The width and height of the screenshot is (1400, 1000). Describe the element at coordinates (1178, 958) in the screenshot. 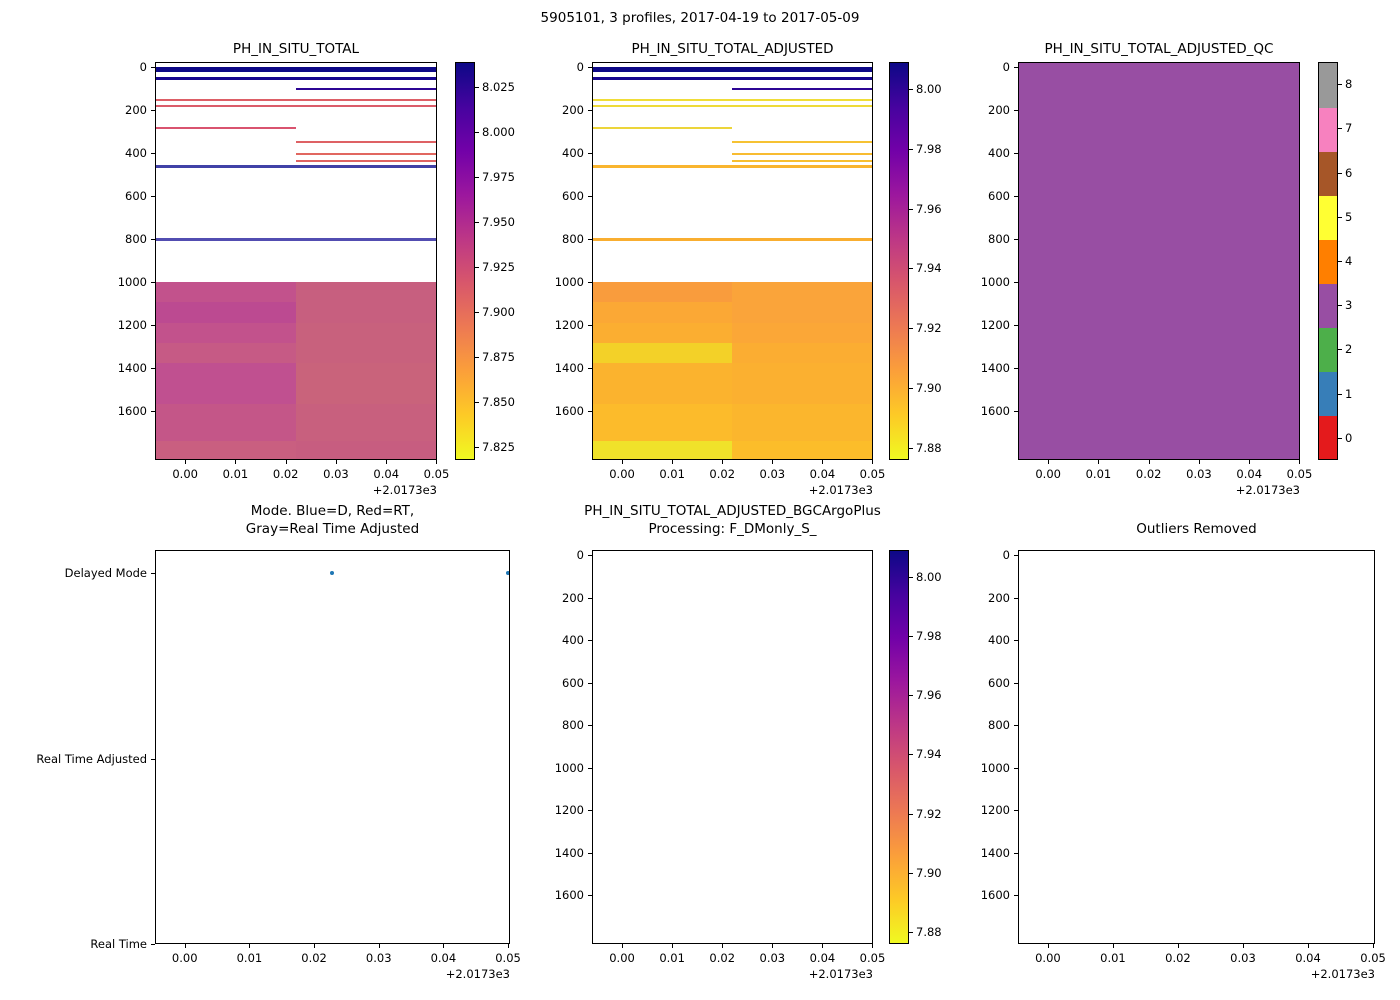

I see `x-tick-label: 0.02` at that location.